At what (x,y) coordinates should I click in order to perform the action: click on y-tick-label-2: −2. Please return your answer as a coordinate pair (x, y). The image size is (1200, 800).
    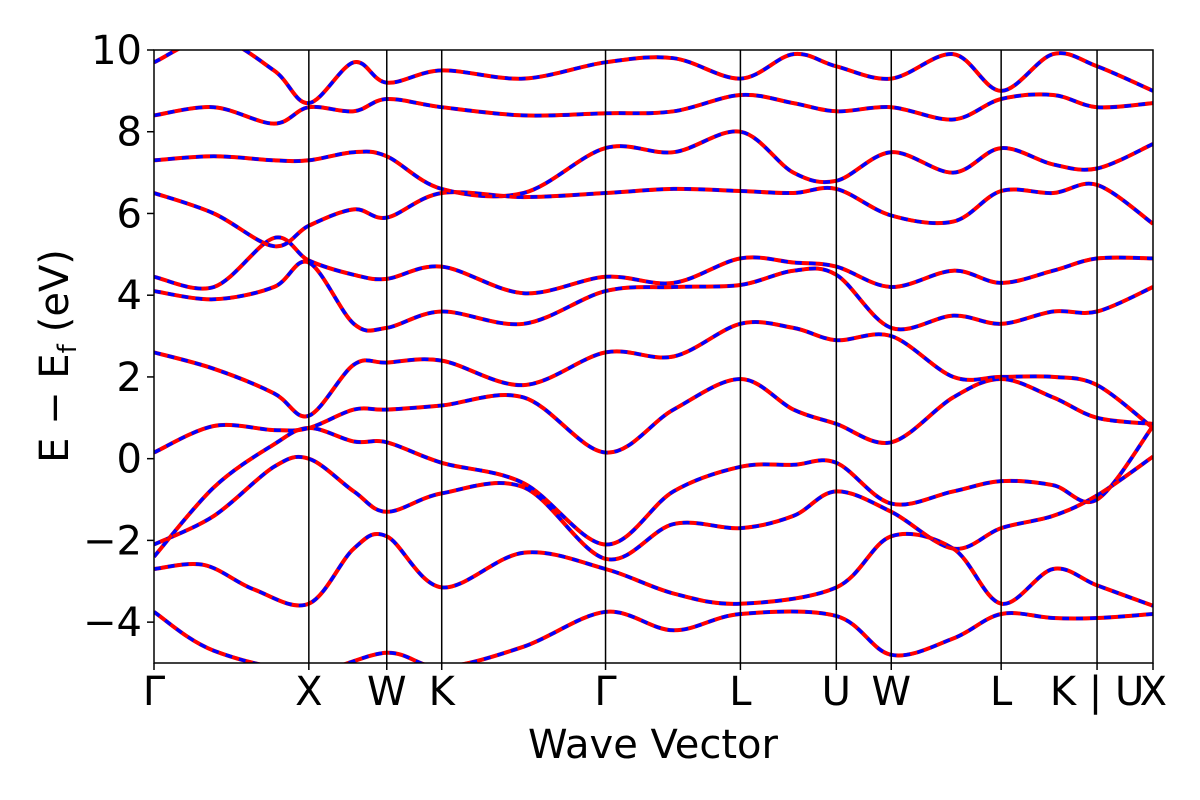
    Looking at the image, I should click on (112, 541).